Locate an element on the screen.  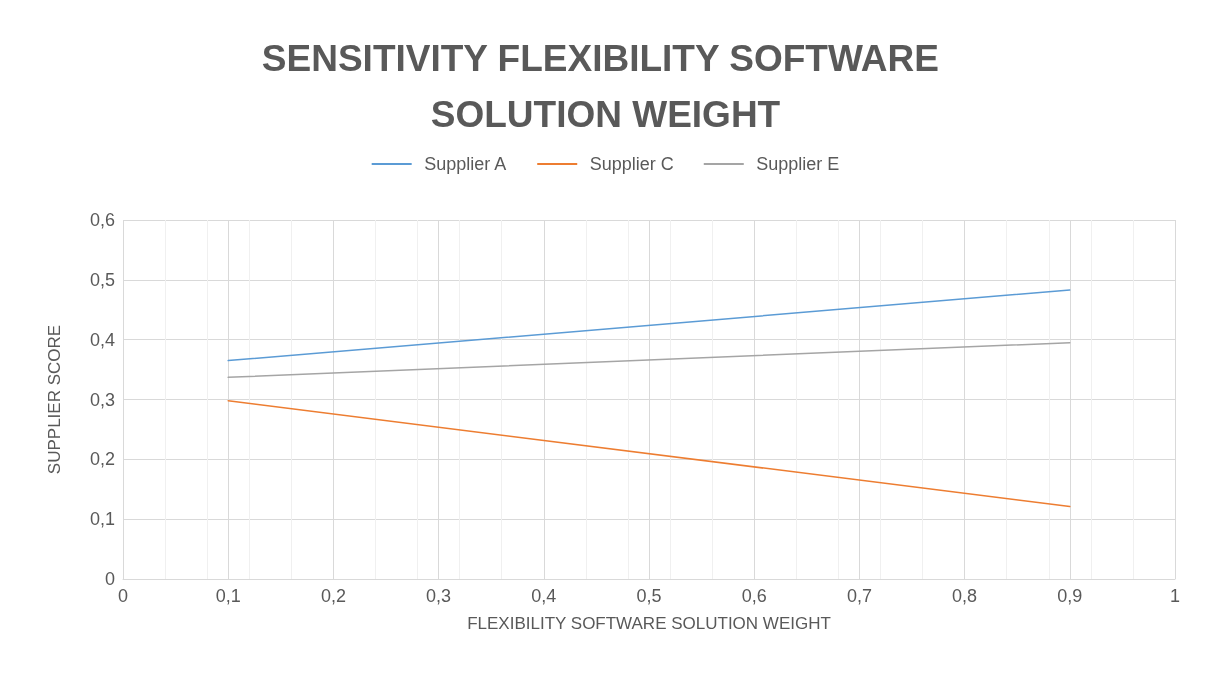
x-tick-label: 0,2 is located at coordinates (333, 596).